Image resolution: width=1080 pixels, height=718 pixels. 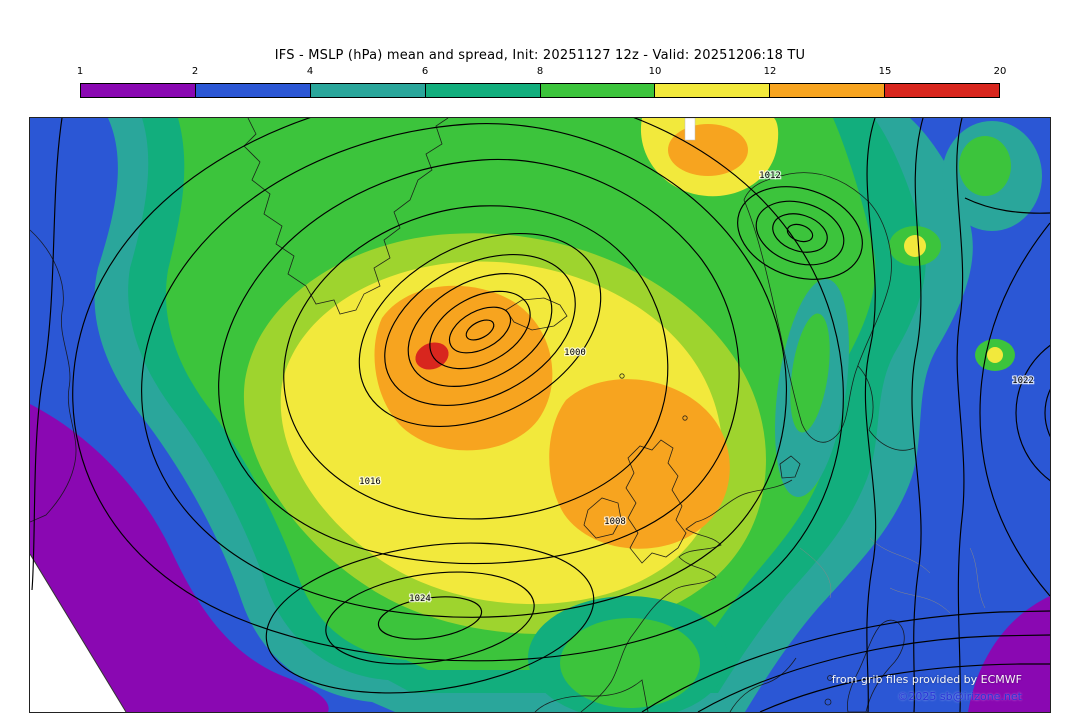 I want to click on colorbar-tick-label: 12, so click(x=770, y=71).